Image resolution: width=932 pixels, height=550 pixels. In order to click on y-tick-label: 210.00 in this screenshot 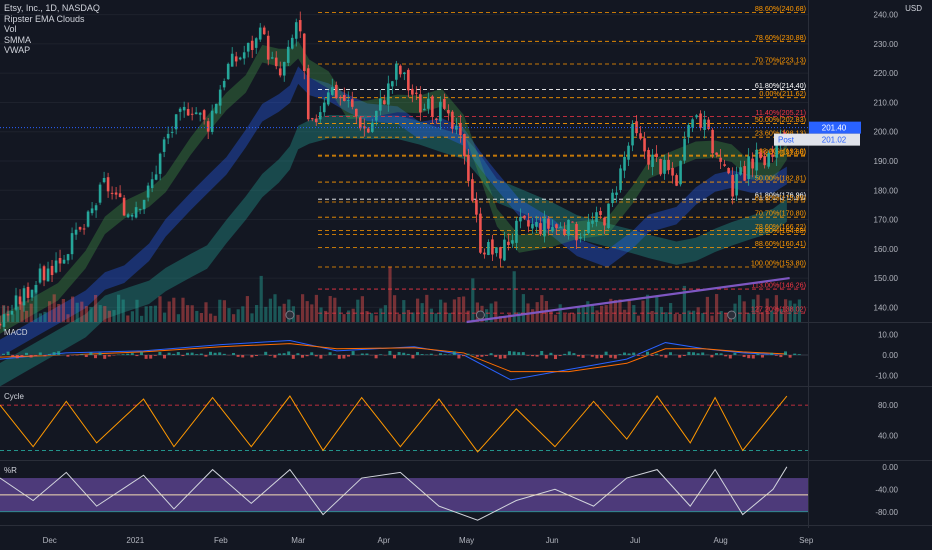, I will do `click(886, 102)`.